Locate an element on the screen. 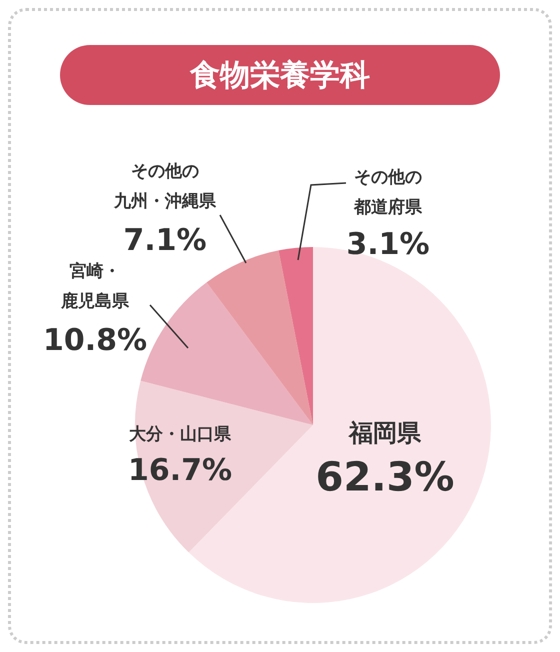  slice-label: 福岡県 is located at coordinates (385, 433).